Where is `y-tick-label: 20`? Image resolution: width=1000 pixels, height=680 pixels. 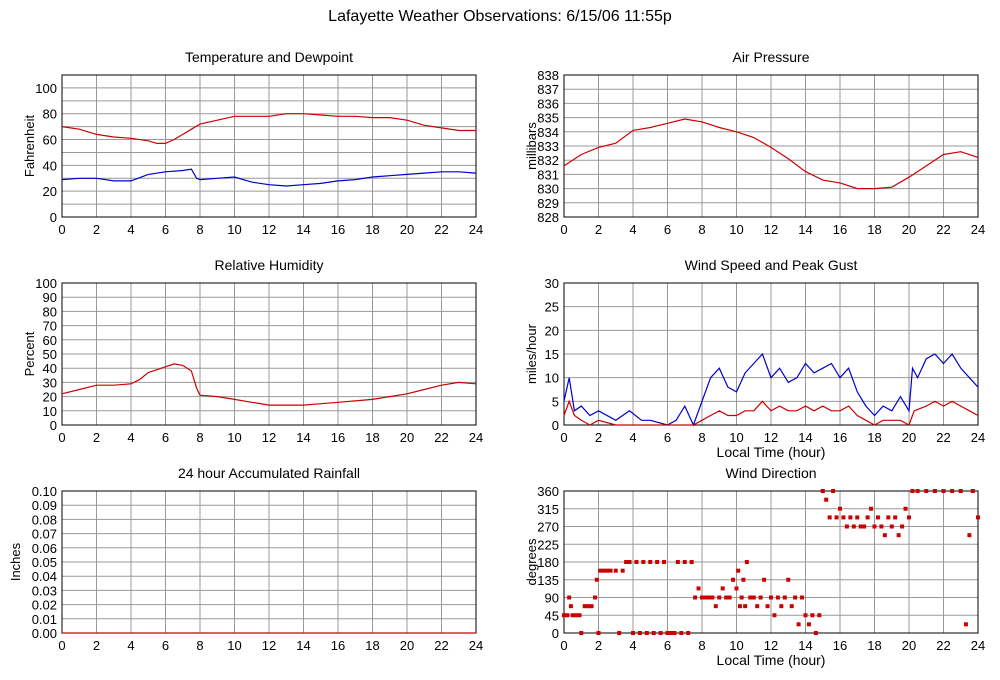
y-tick-label: 20 is located at coordinates (50, 191).